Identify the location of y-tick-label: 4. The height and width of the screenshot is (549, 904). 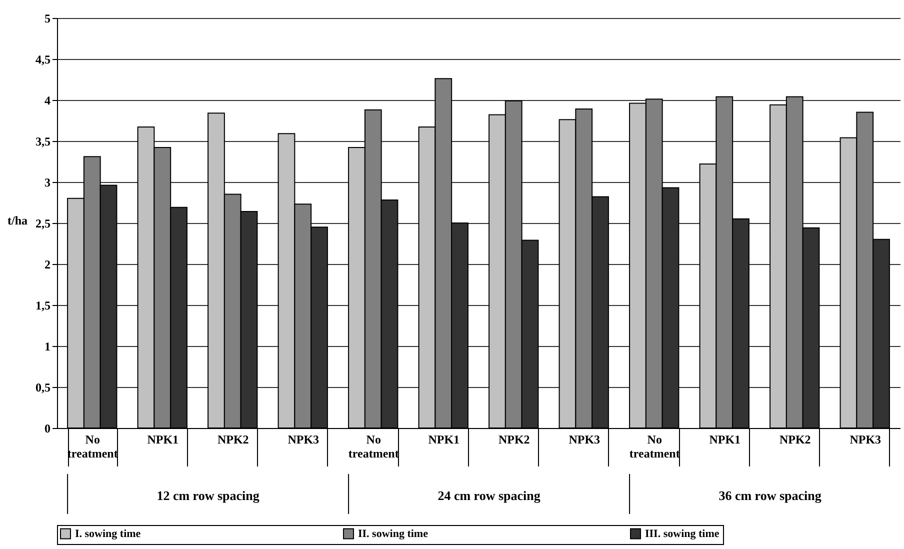
(47, 101).